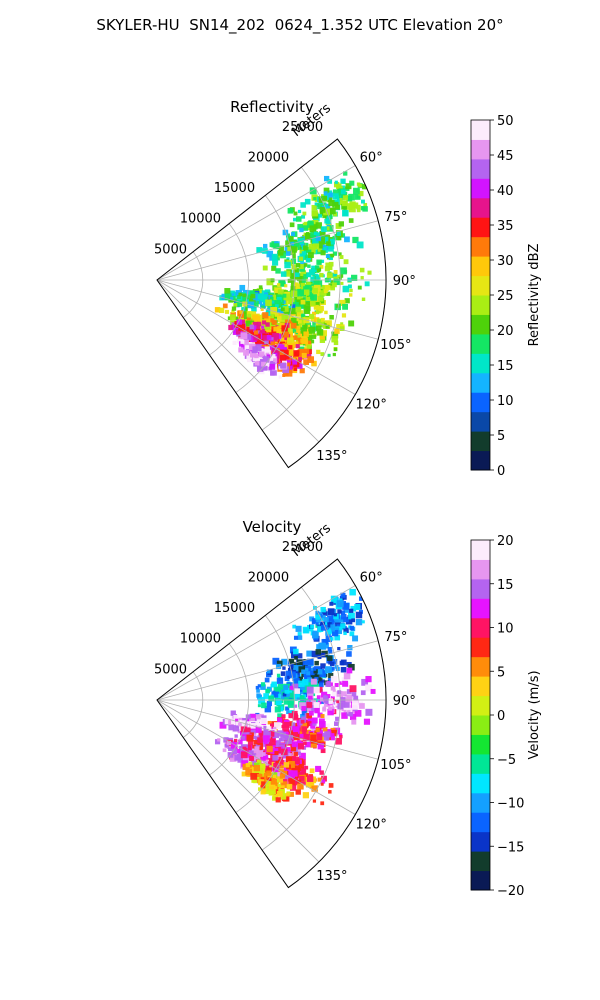 Image resolution: width=600 pixels, height=1000 pixels. I want to click on colorbar-tick-label: 40, so click(505, 191).